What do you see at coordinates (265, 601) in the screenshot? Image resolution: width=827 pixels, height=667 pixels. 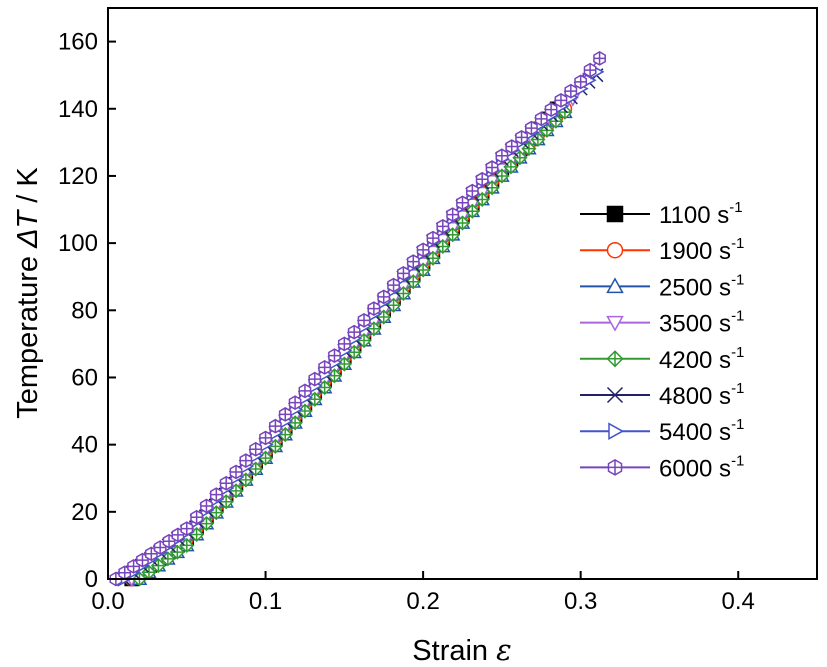 I see `x-tick-label: 0.1` at bounding box center [265, 601].